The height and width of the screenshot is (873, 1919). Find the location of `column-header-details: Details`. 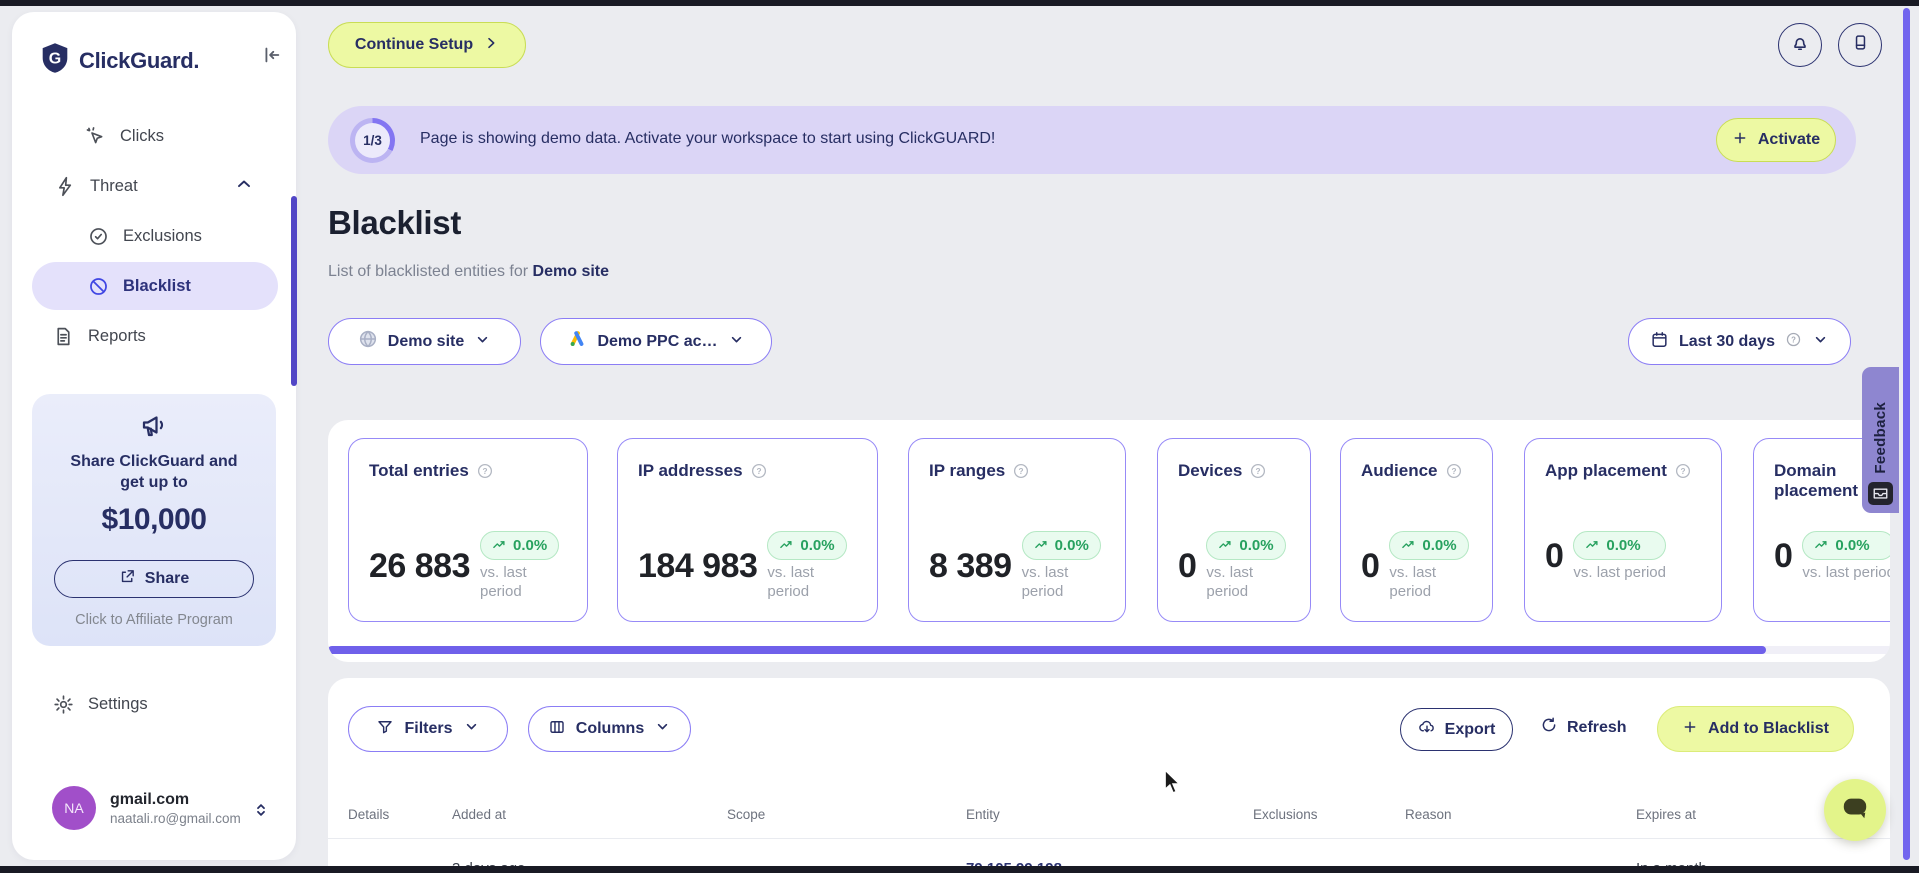

column-header-details: Details is located at coordinates (369, 814).